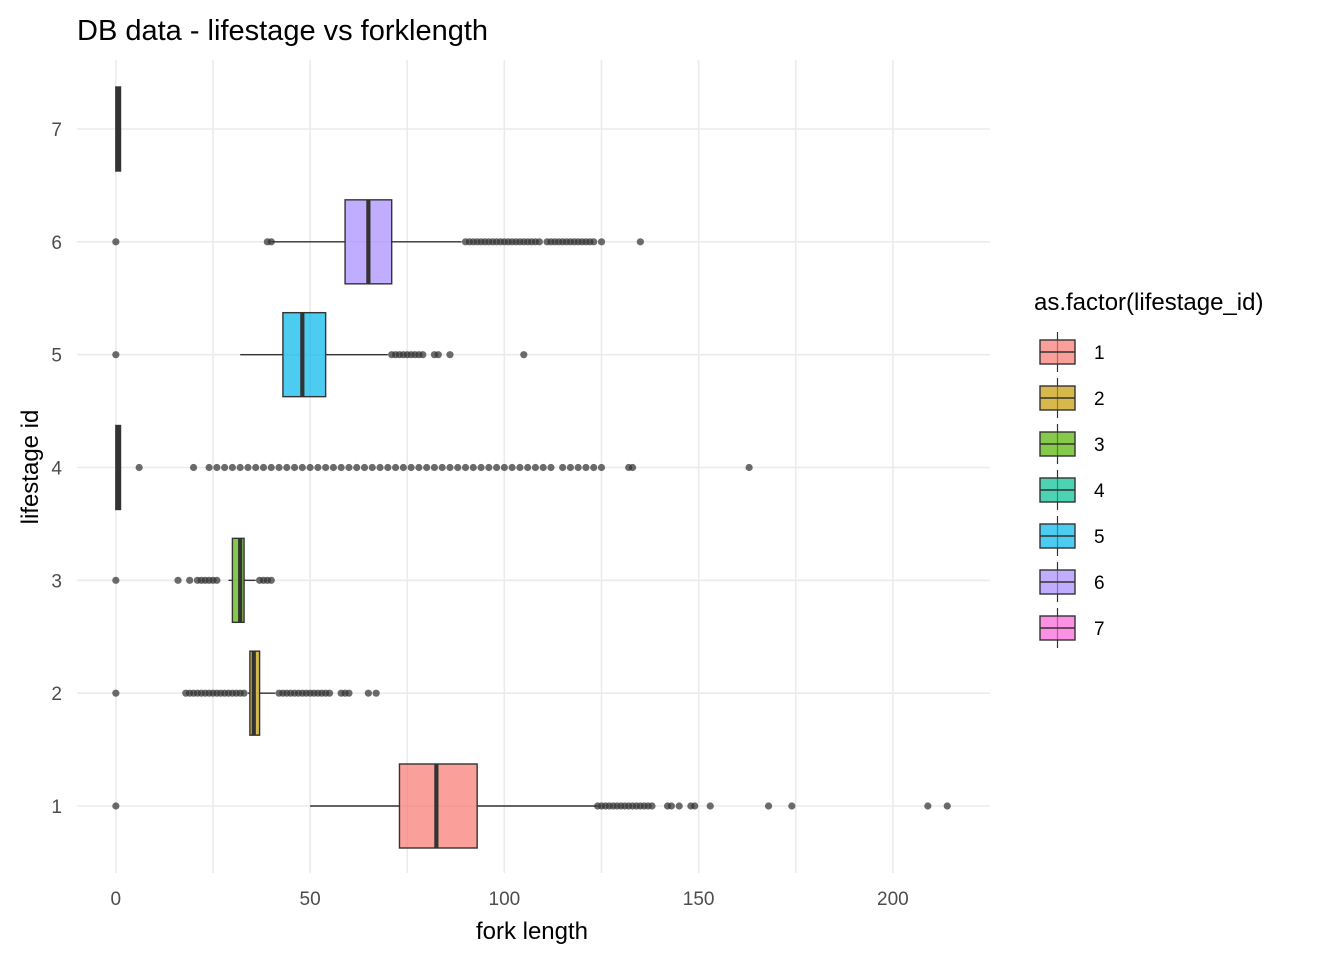 Image resolution: width=1344 pixels, height=960 pixels. I want to click on legend: as.factor(lifestage_id) 1 2 3 4 5 6 7, so click(1148, 468).